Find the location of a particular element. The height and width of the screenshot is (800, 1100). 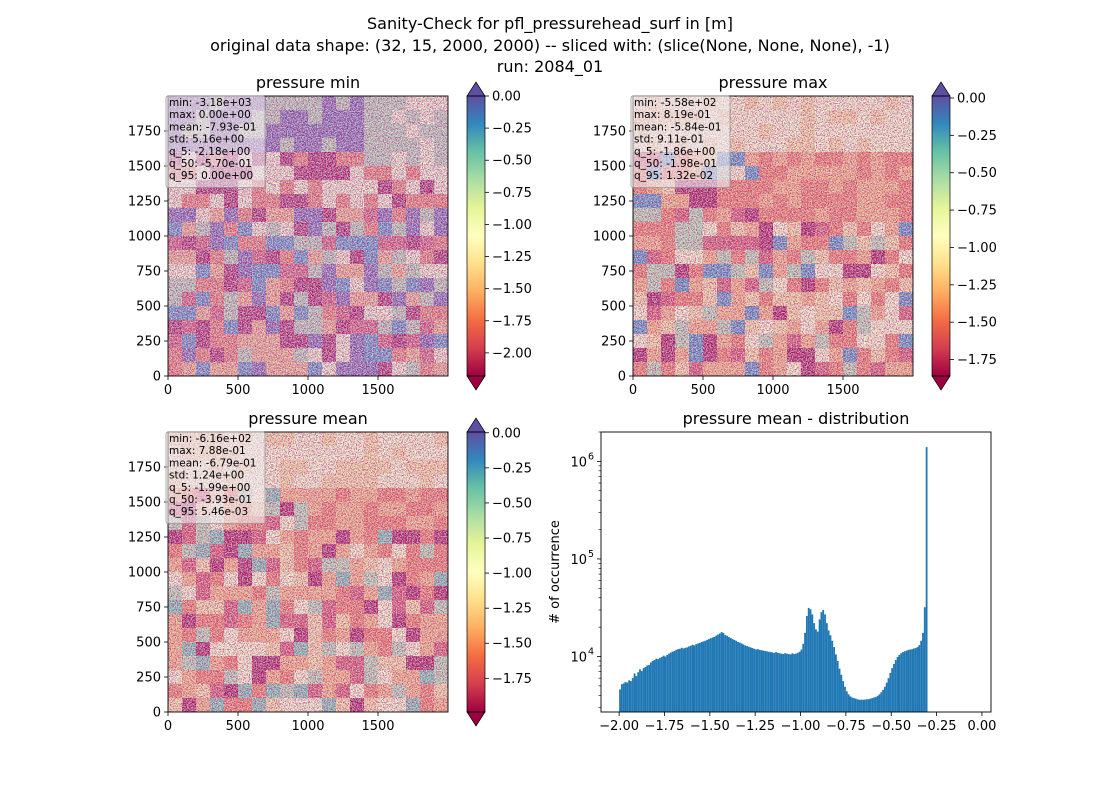

x-tick-label: −1.25 is located at coordinates (755, 726).